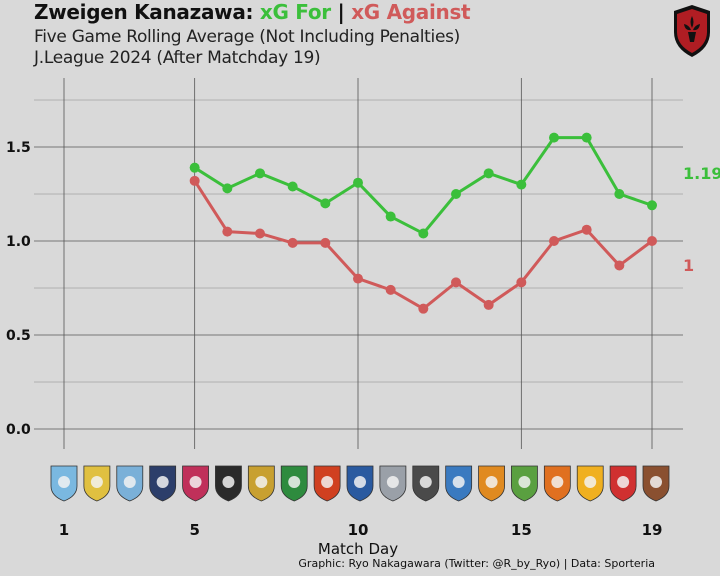 The image size is (720, 576). I want to click on x-tick-label: 1, so click(64, 530).